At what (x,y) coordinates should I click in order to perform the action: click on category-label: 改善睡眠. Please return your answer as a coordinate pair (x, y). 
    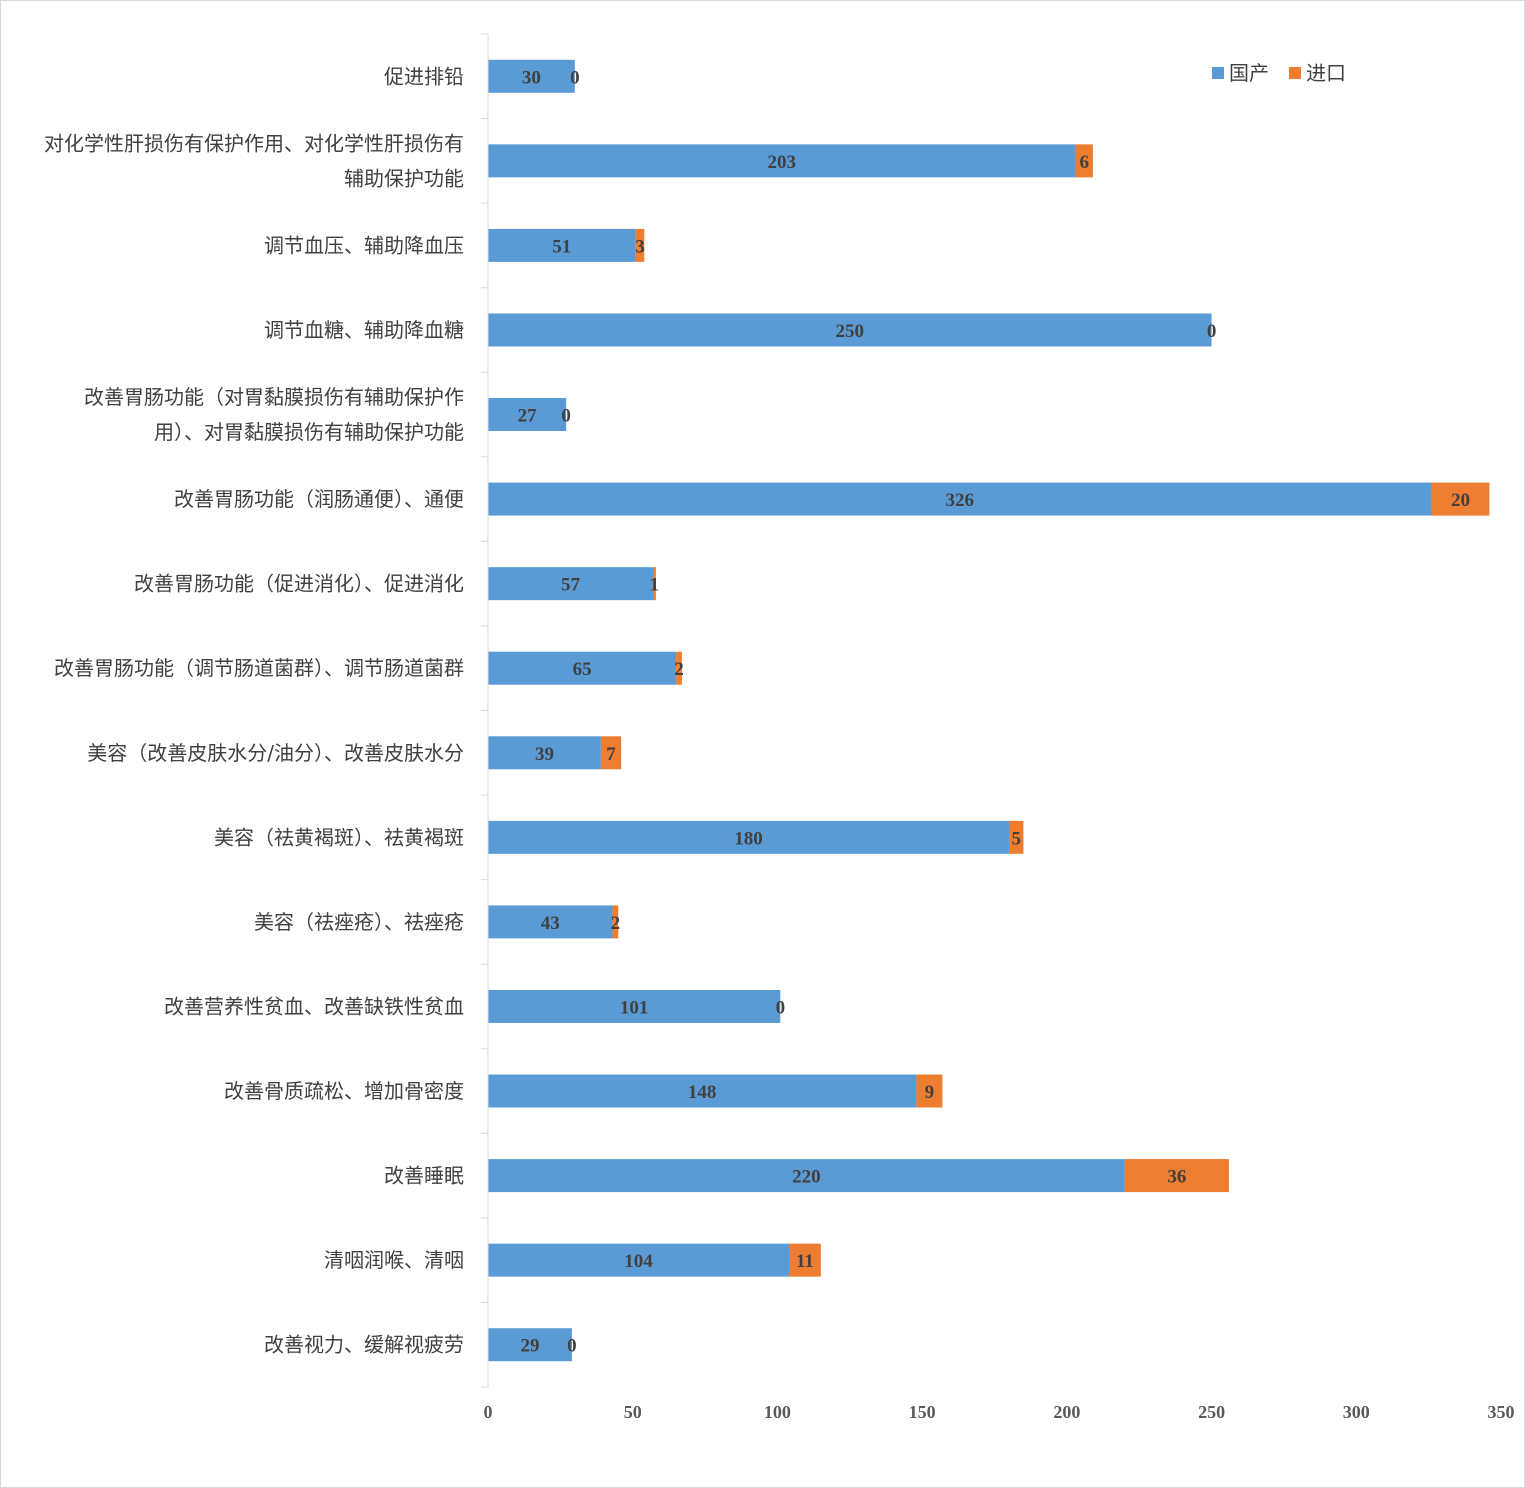
    Looking at the image, I should click on (424, 1176).